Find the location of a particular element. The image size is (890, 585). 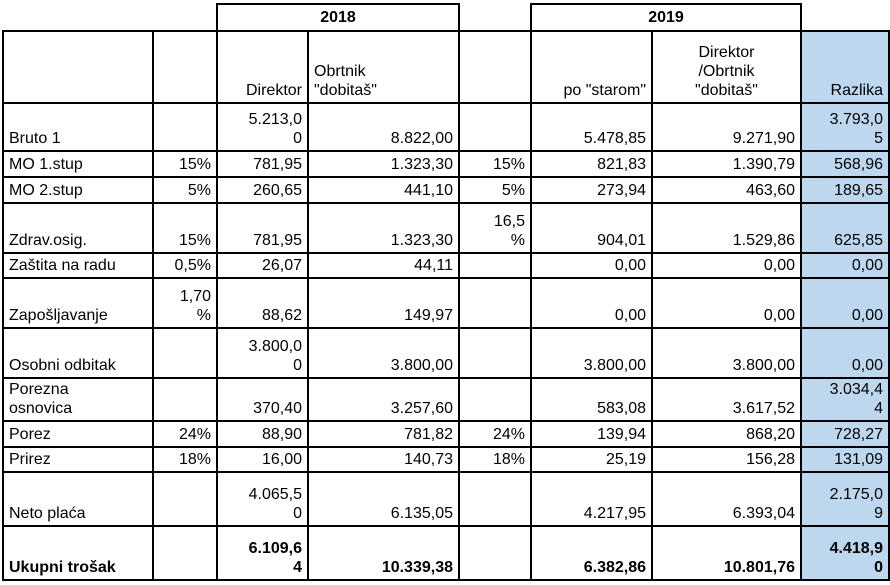

cell-direktor-obrtnik-2019: 6.393,04 is located at coordinates (726, 499).